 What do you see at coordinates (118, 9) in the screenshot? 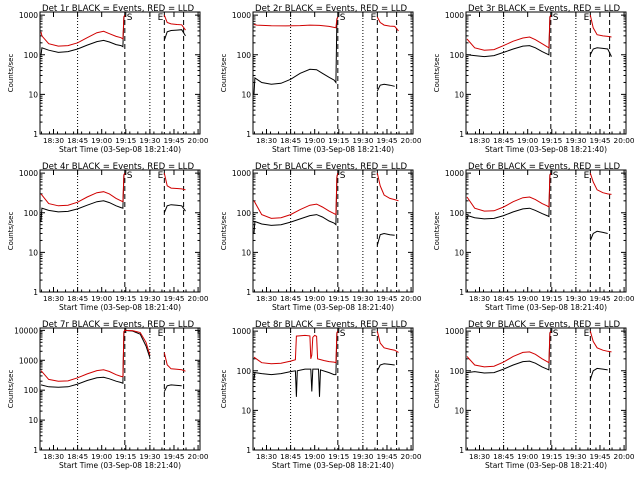
I see `chart-title: Det 1r BLACK = Events, RED = LLD` at bounding box center [118, 9].